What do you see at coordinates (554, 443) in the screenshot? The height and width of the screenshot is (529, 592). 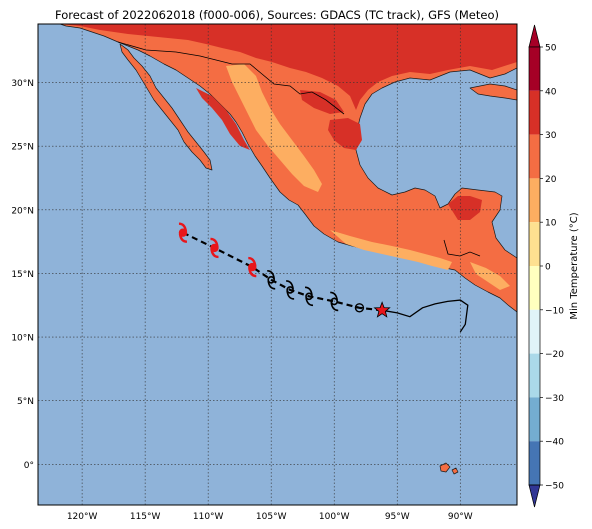 I see `colorbar-tick-label: −40` at bounding box center [554, 443].